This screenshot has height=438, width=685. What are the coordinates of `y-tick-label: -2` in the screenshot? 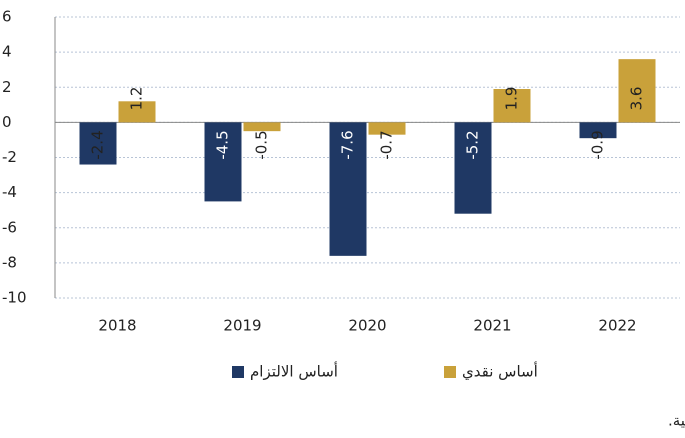 It's located at (9, 157).